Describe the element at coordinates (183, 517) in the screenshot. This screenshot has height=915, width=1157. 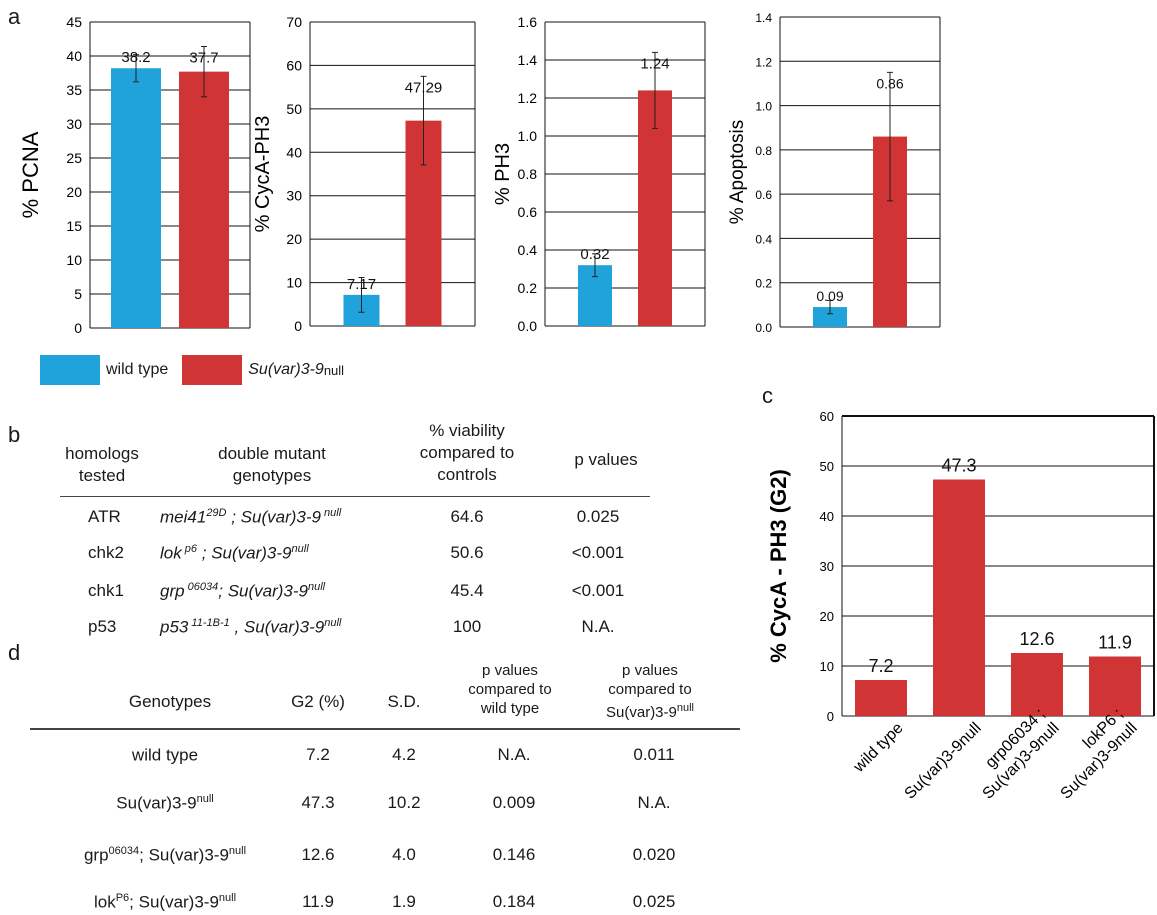
I see `gene-name: mei41` at that location.